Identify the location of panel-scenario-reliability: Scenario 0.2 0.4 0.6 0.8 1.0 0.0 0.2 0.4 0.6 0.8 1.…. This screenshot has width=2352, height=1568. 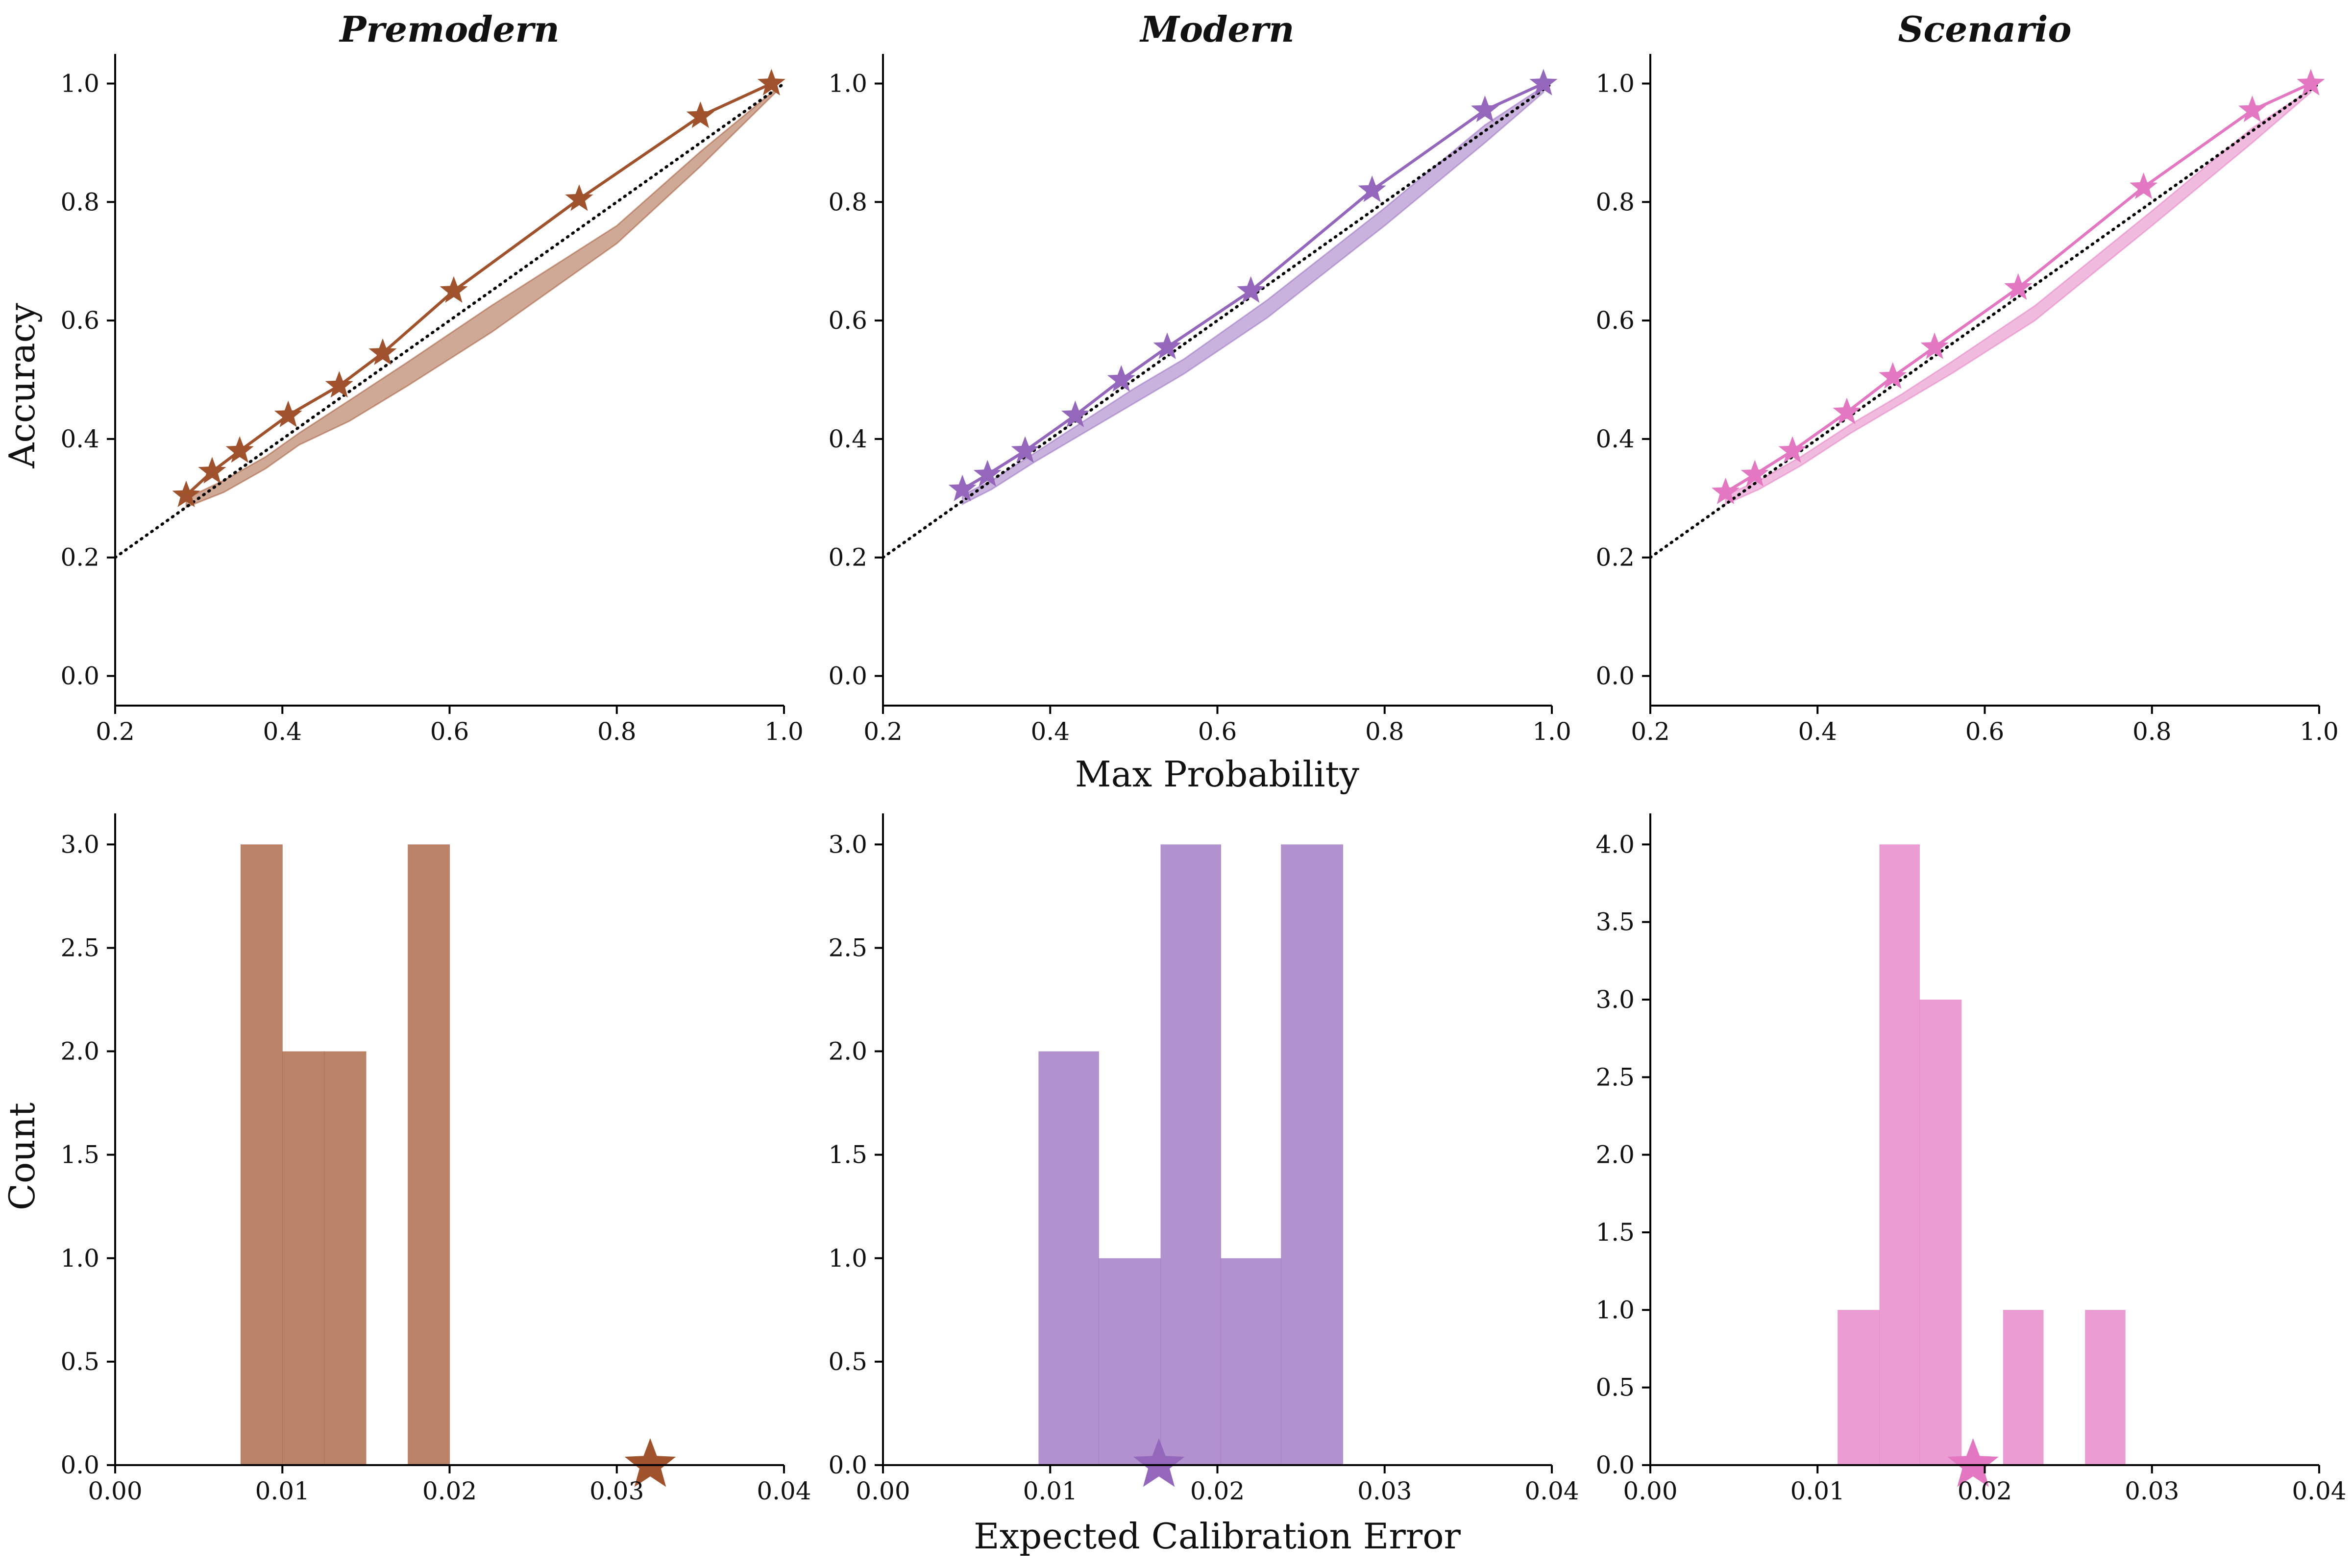
(1966, 377).